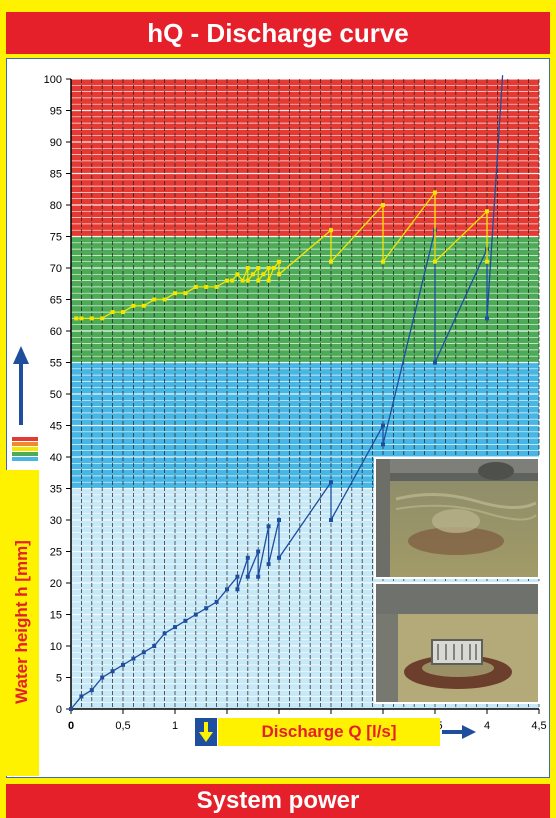 The image size is (556, 818). Describe the element at coordinates (122, 726) in the screenshot. I see `x-tick-label: 0,5` at that location.